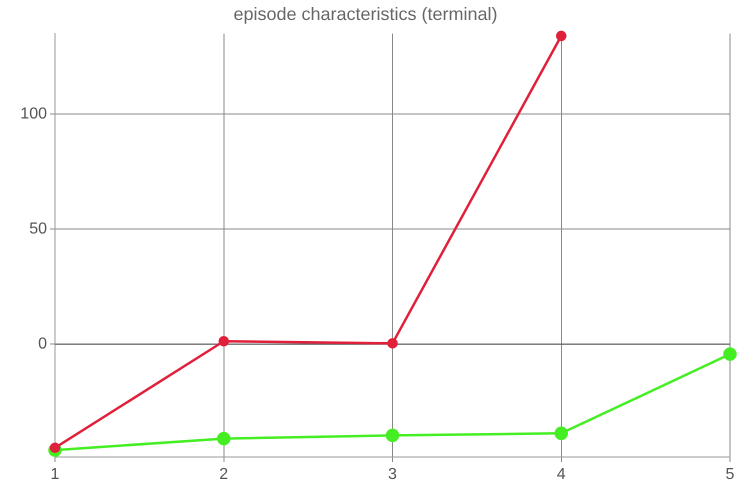 The image size is (738, 486). What do you see at coordinates (223, 475) in the screenshot?
I see `x-tick-label: 2` at bounding box center [223, 475].